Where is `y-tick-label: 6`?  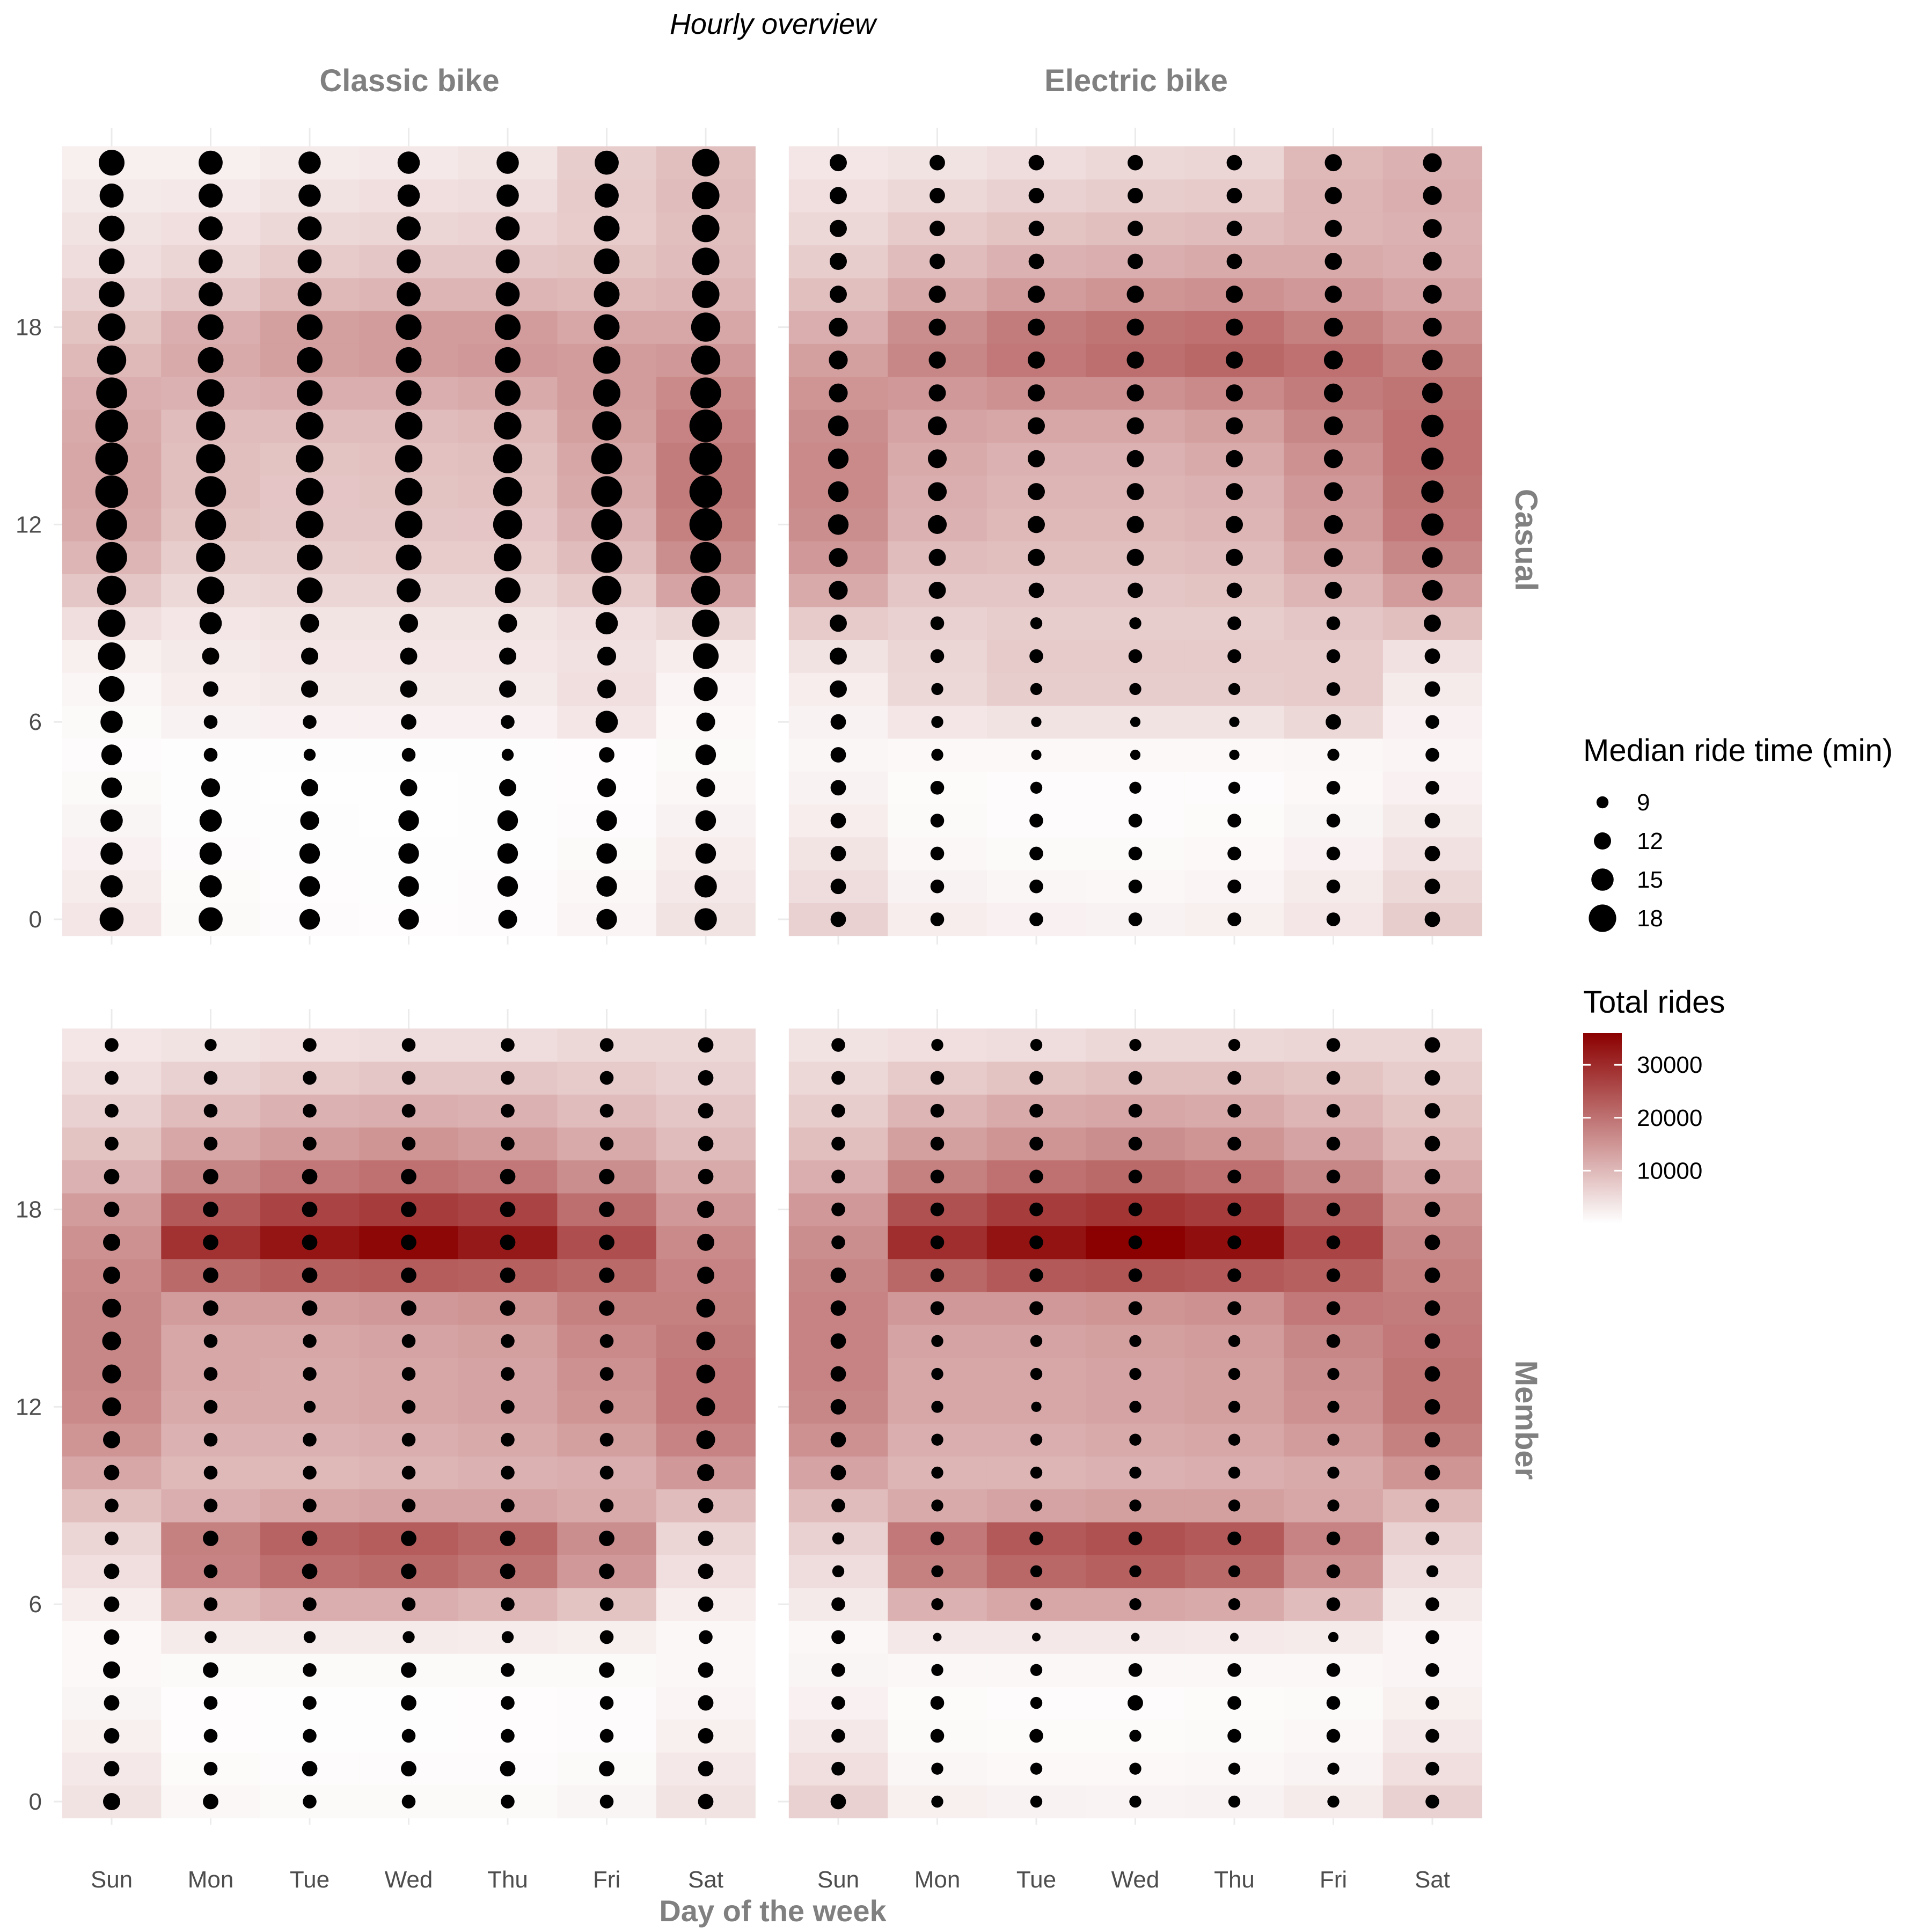 y-tick-label: 6 is located at coordinates (35, 1604).